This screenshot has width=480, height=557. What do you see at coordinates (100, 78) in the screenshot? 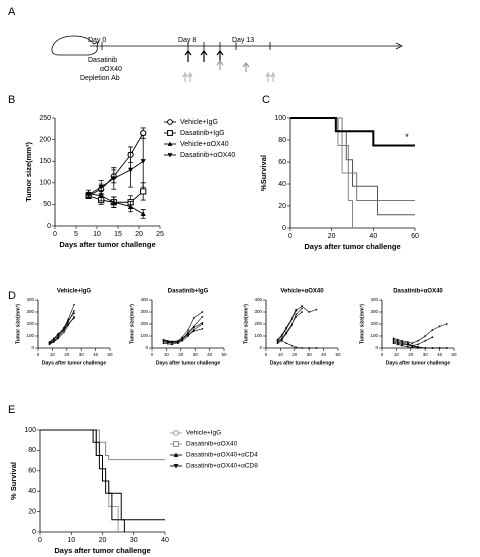
I see `timeline-label: Depletion Ab` at bounding box center [100, 78].